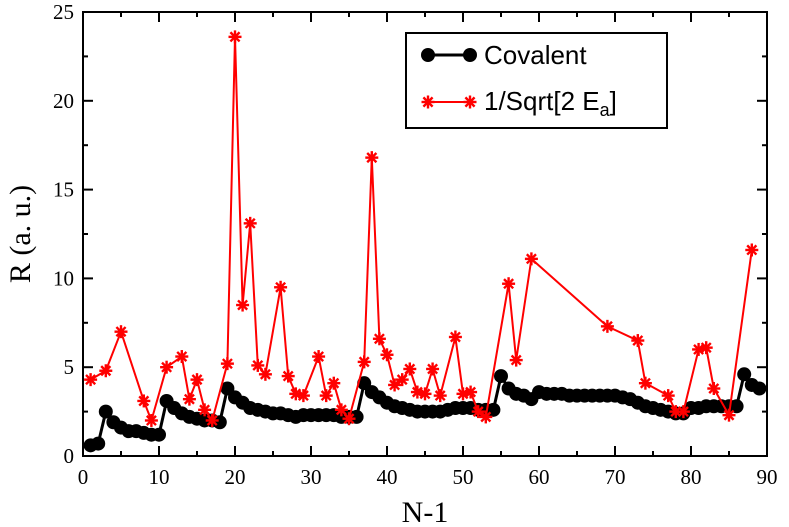  What do you see at coordinates (69, 456) in the screenshot?
I see `y-tick-label: 0` at bounding box center [69, 456].